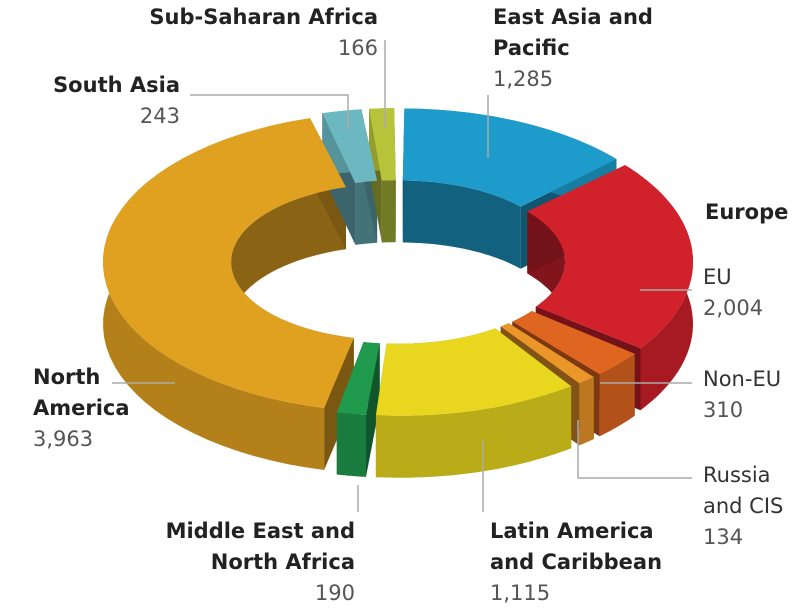 The width and height of the screenshot is (800, 613). Describe the element at coordinates (260, 546) in the screenshot. I see `category-label: Middle East and North Africa` at that location.